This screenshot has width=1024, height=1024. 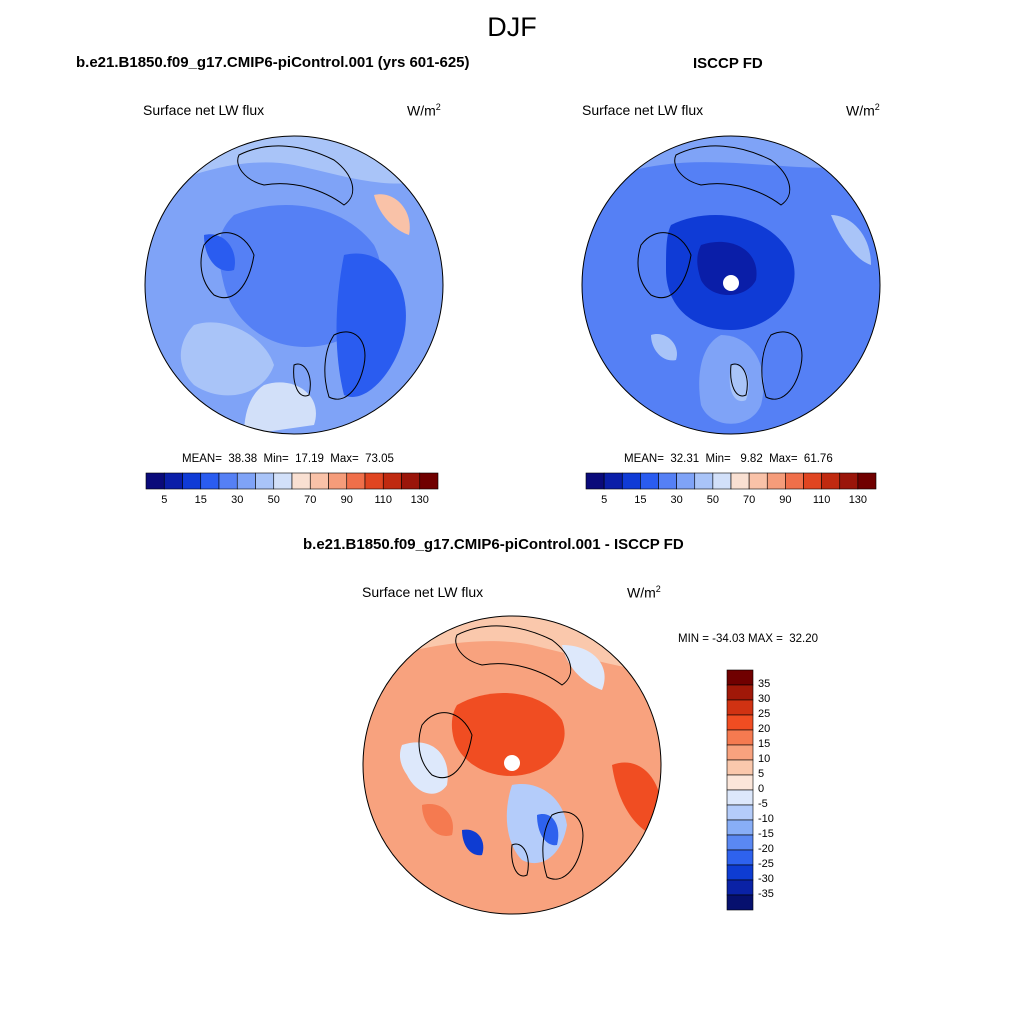 What do you see at coordinates (761, 789) in the screenshot?
I see `colorbar-tick-label: 0` at bounding box center [761, 789].